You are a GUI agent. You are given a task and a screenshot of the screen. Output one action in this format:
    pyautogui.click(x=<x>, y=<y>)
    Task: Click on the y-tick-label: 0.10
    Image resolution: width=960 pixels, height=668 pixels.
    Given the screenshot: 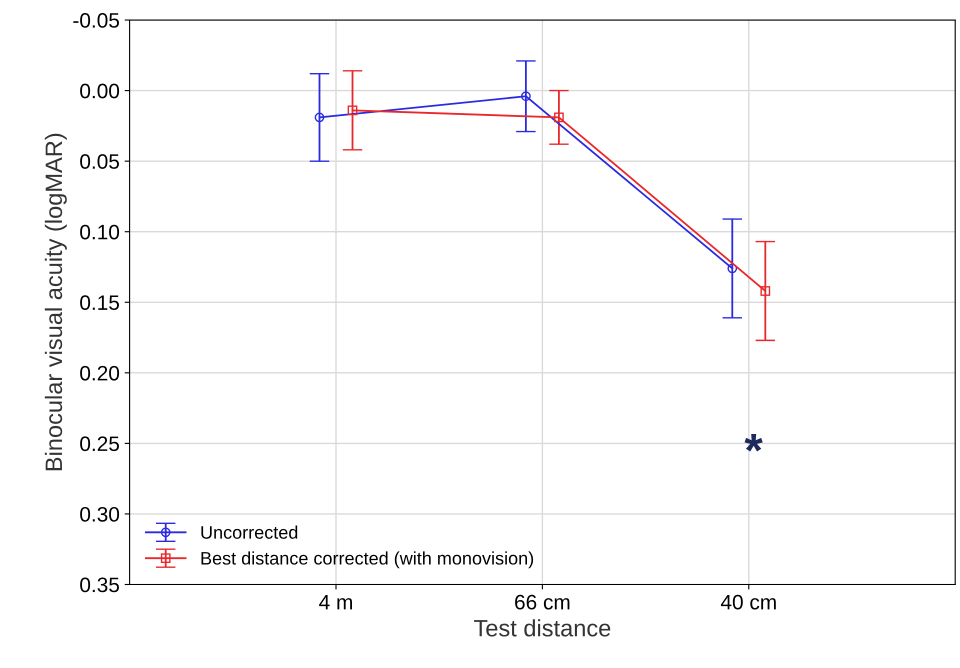 What is the action you would take?
    pyautogui.click(x=100, y=232)
    